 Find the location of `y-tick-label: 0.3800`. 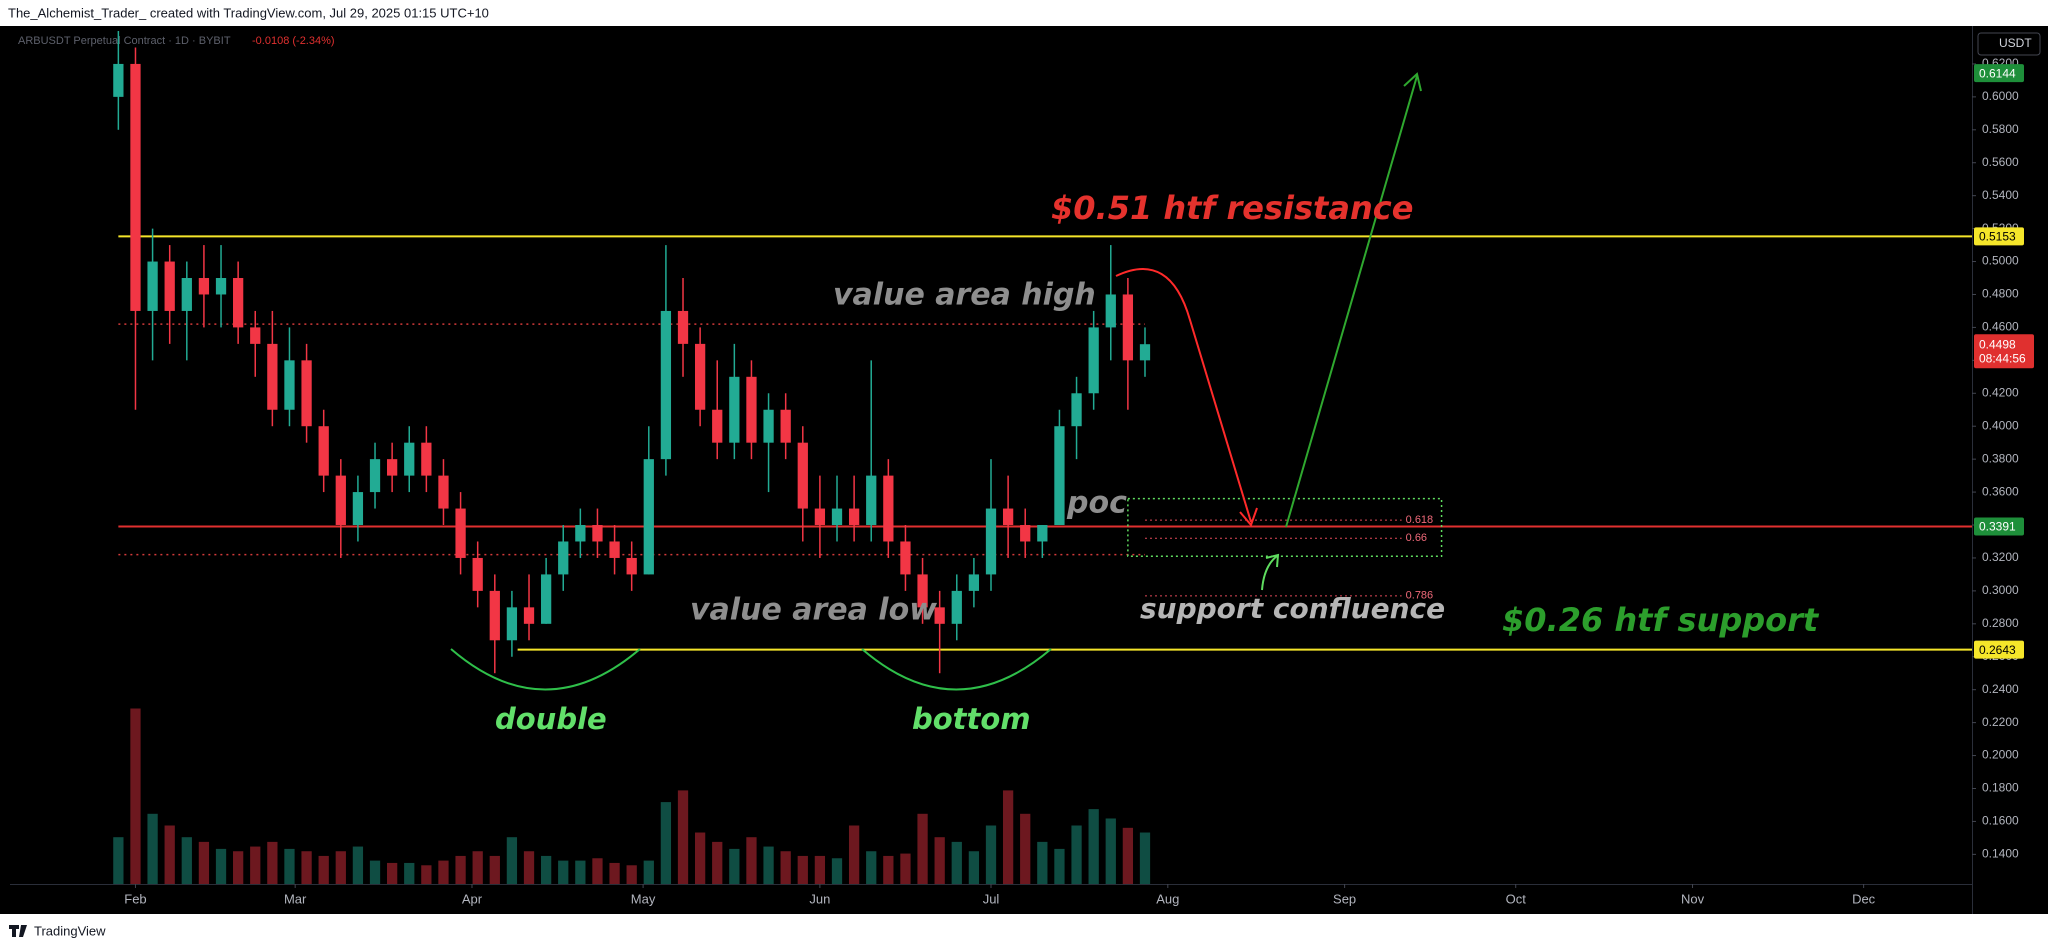

y-tick-label: 0.3800 is located at coordinates (2000, 458).